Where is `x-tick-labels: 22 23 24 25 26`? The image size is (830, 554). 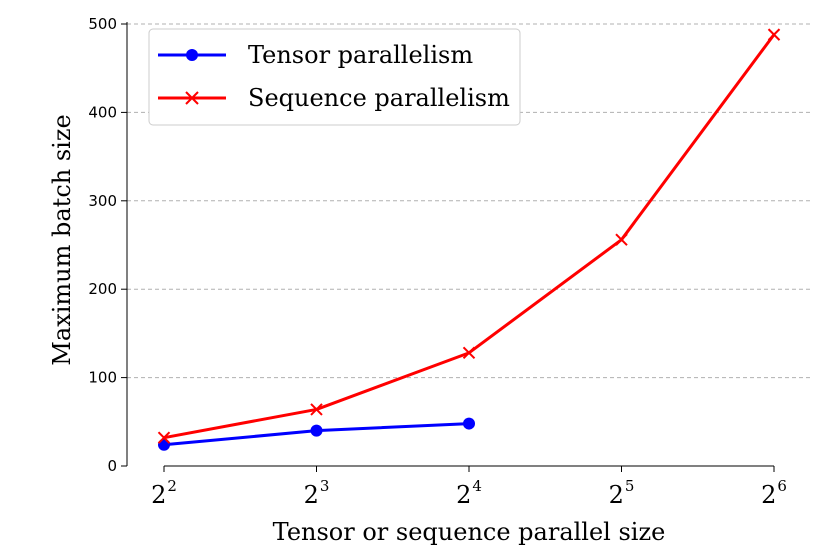
x-tick-labels: 22 23 24 25 26 is located at coordinates (469, 493).